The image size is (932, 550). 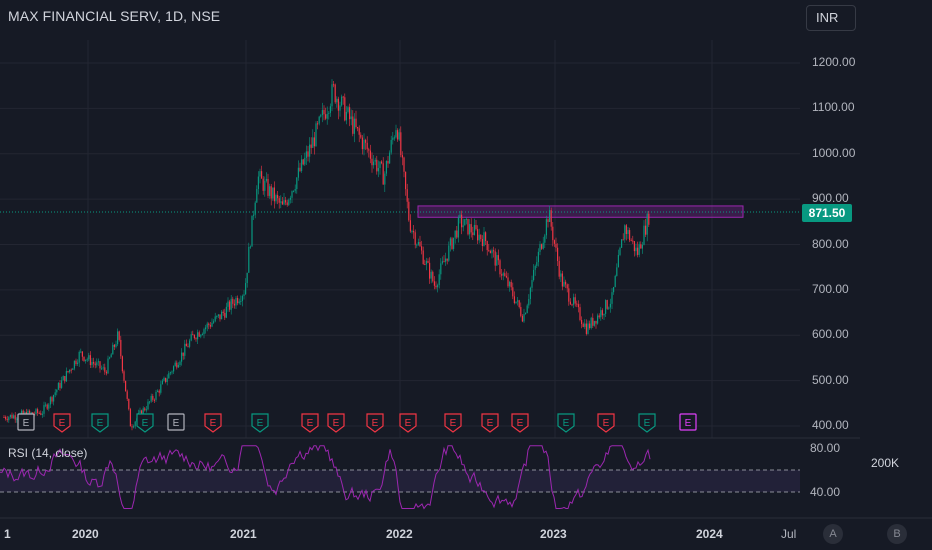 I want to click on rsi-tick-80: 80.00, so click(x=825, y=448).